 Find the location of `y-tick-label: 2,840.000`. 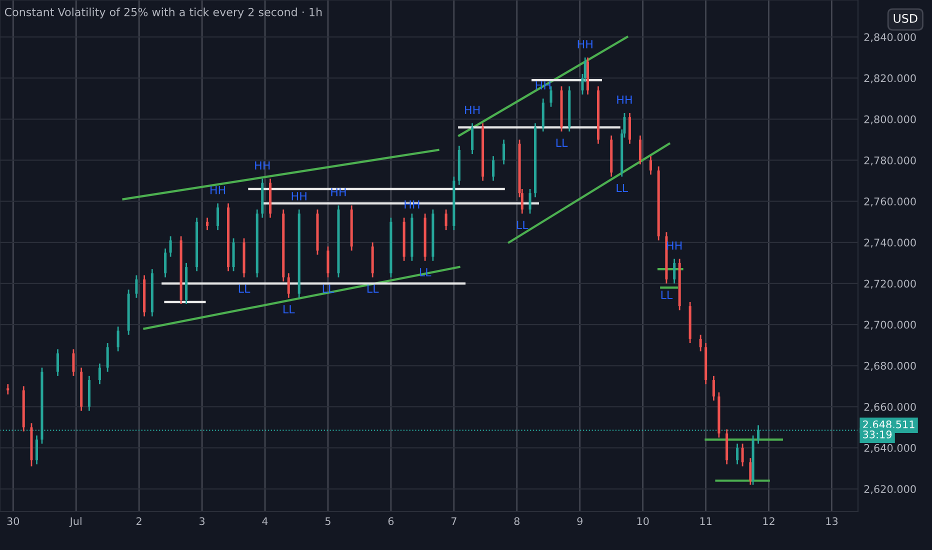

y-tick-label: 2,840.000 is located at coordinates (890, 37).